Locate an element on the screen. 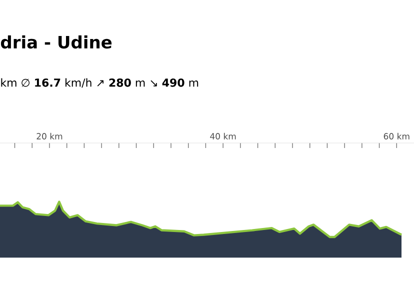 Image resolution: width=414 pixels, height=286 pixels. x-tick-label: 60 km is located at coordinates (397, 136).